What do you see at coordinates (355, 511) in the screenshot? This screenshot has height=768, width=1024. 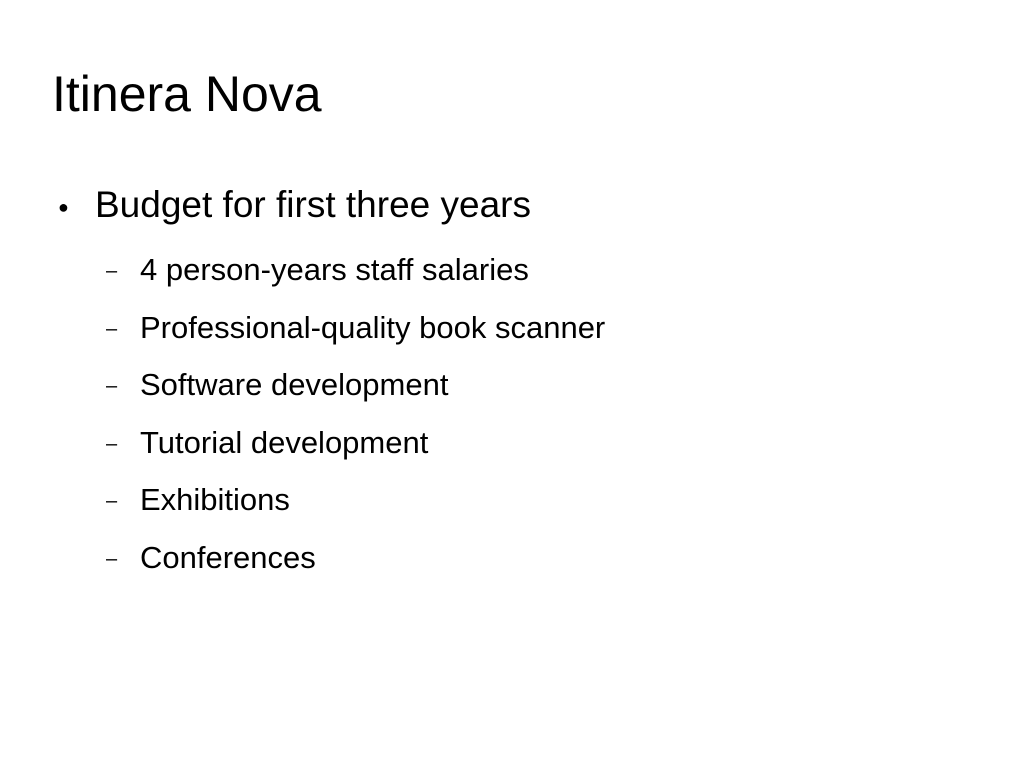 I see `sub-bullet-item: – Exhibitions` at bounding box center [355, 511].